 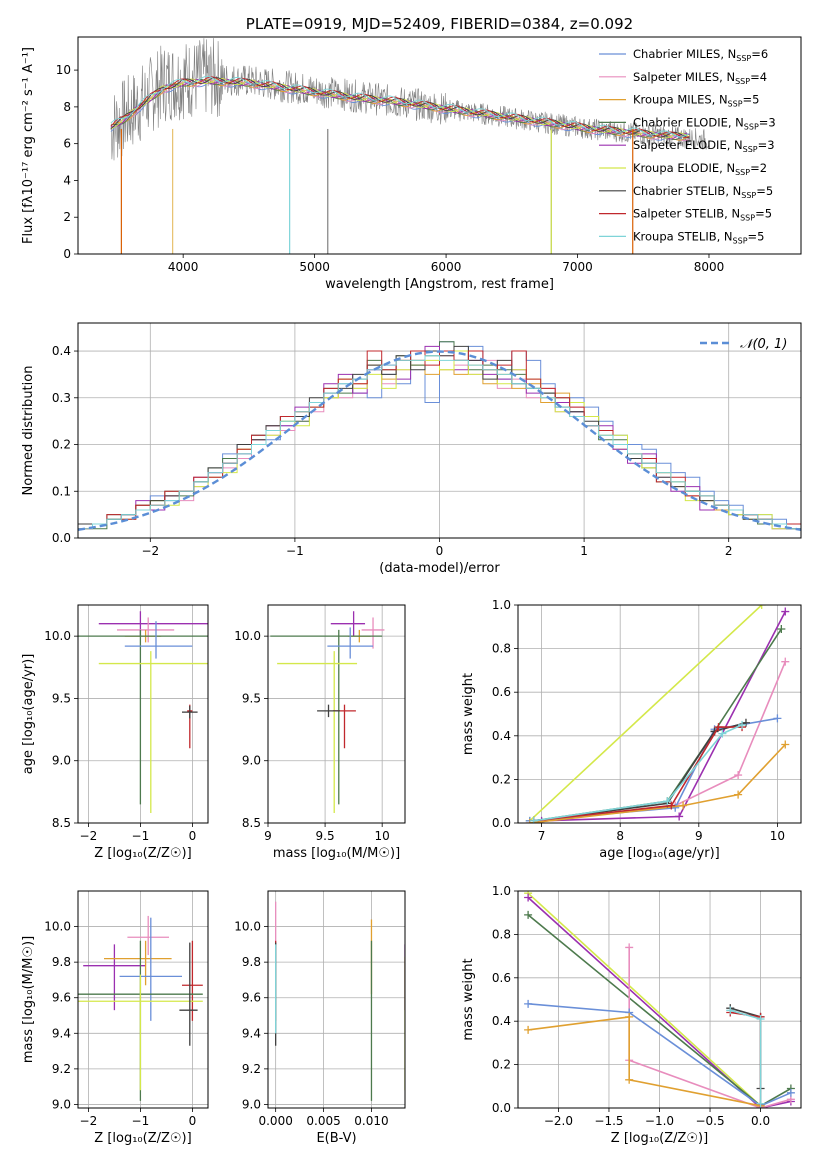 What do you see at coordinates (501, 1065) in the screenshot?
I see `y-tick-label: 0.2` at bounding box center [501, 1065].